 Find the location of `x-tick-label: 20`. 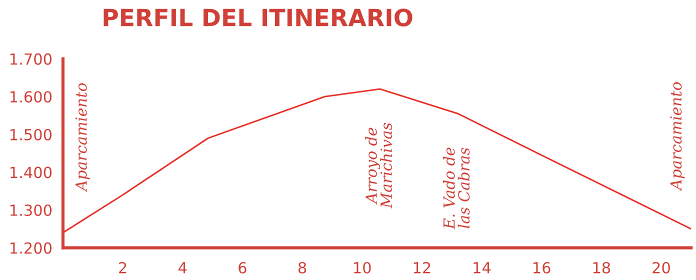

x-tick-label: 20 is located at coordinates (661, 268).